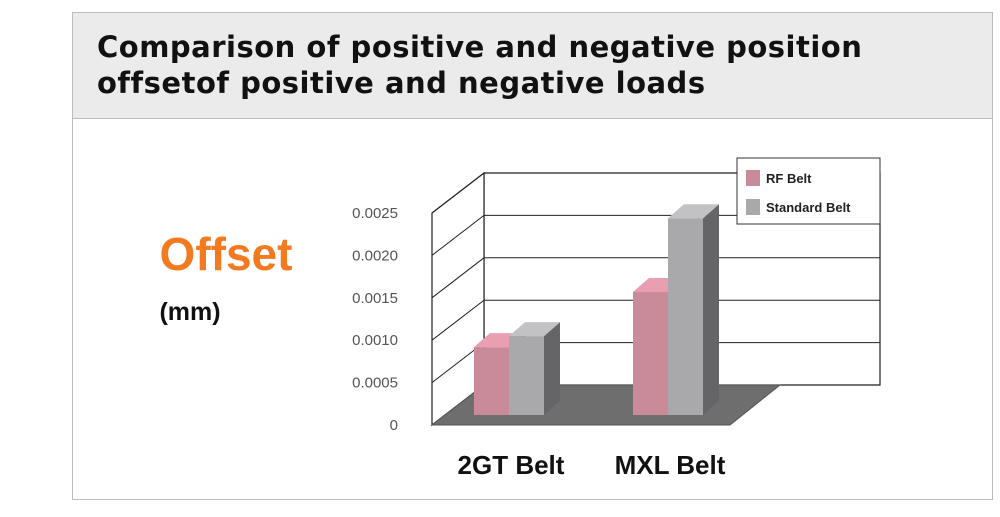 The image size is (1000, 517). Describe the element at coordinates (511, 465) in the screenshot. I see `x-tick-label: 2GT Belt` at that location.